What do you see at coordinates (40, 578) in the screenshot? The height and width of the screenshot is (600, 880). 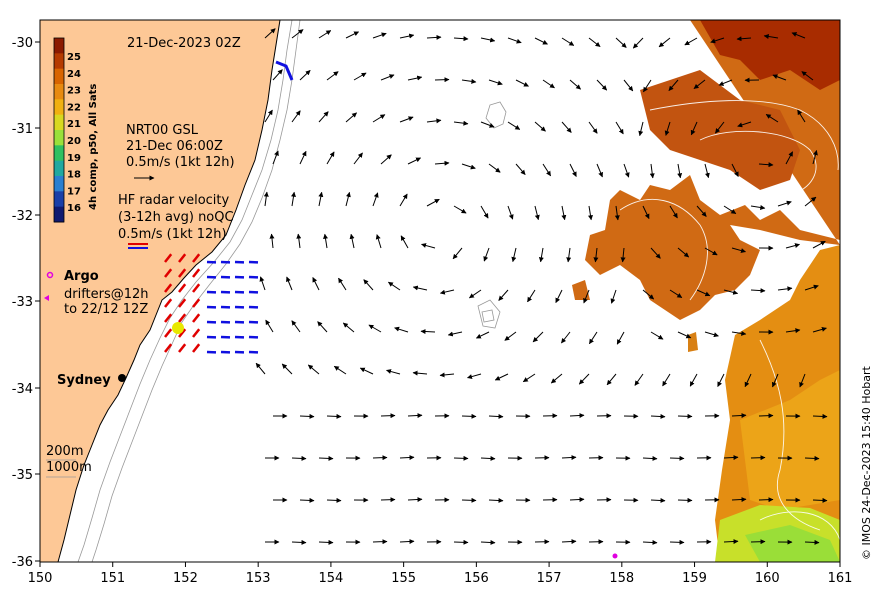 I see `x-tick-label: 150` at bounding box center [40, 578].